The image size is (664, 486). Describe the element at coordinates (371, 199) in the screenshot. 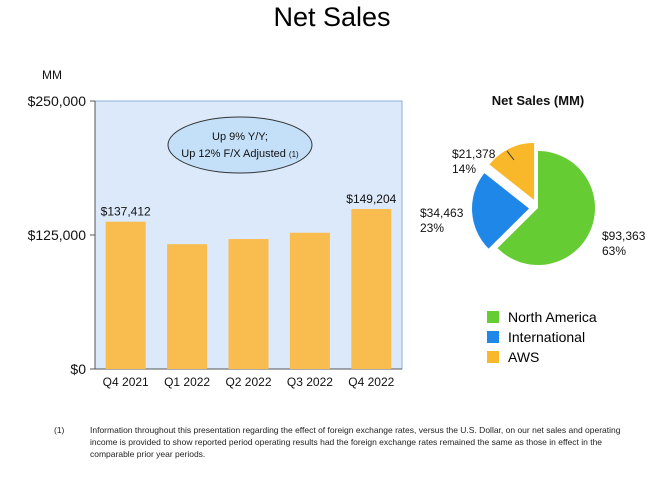

I see `bar-data-label: $149,204` at that location.